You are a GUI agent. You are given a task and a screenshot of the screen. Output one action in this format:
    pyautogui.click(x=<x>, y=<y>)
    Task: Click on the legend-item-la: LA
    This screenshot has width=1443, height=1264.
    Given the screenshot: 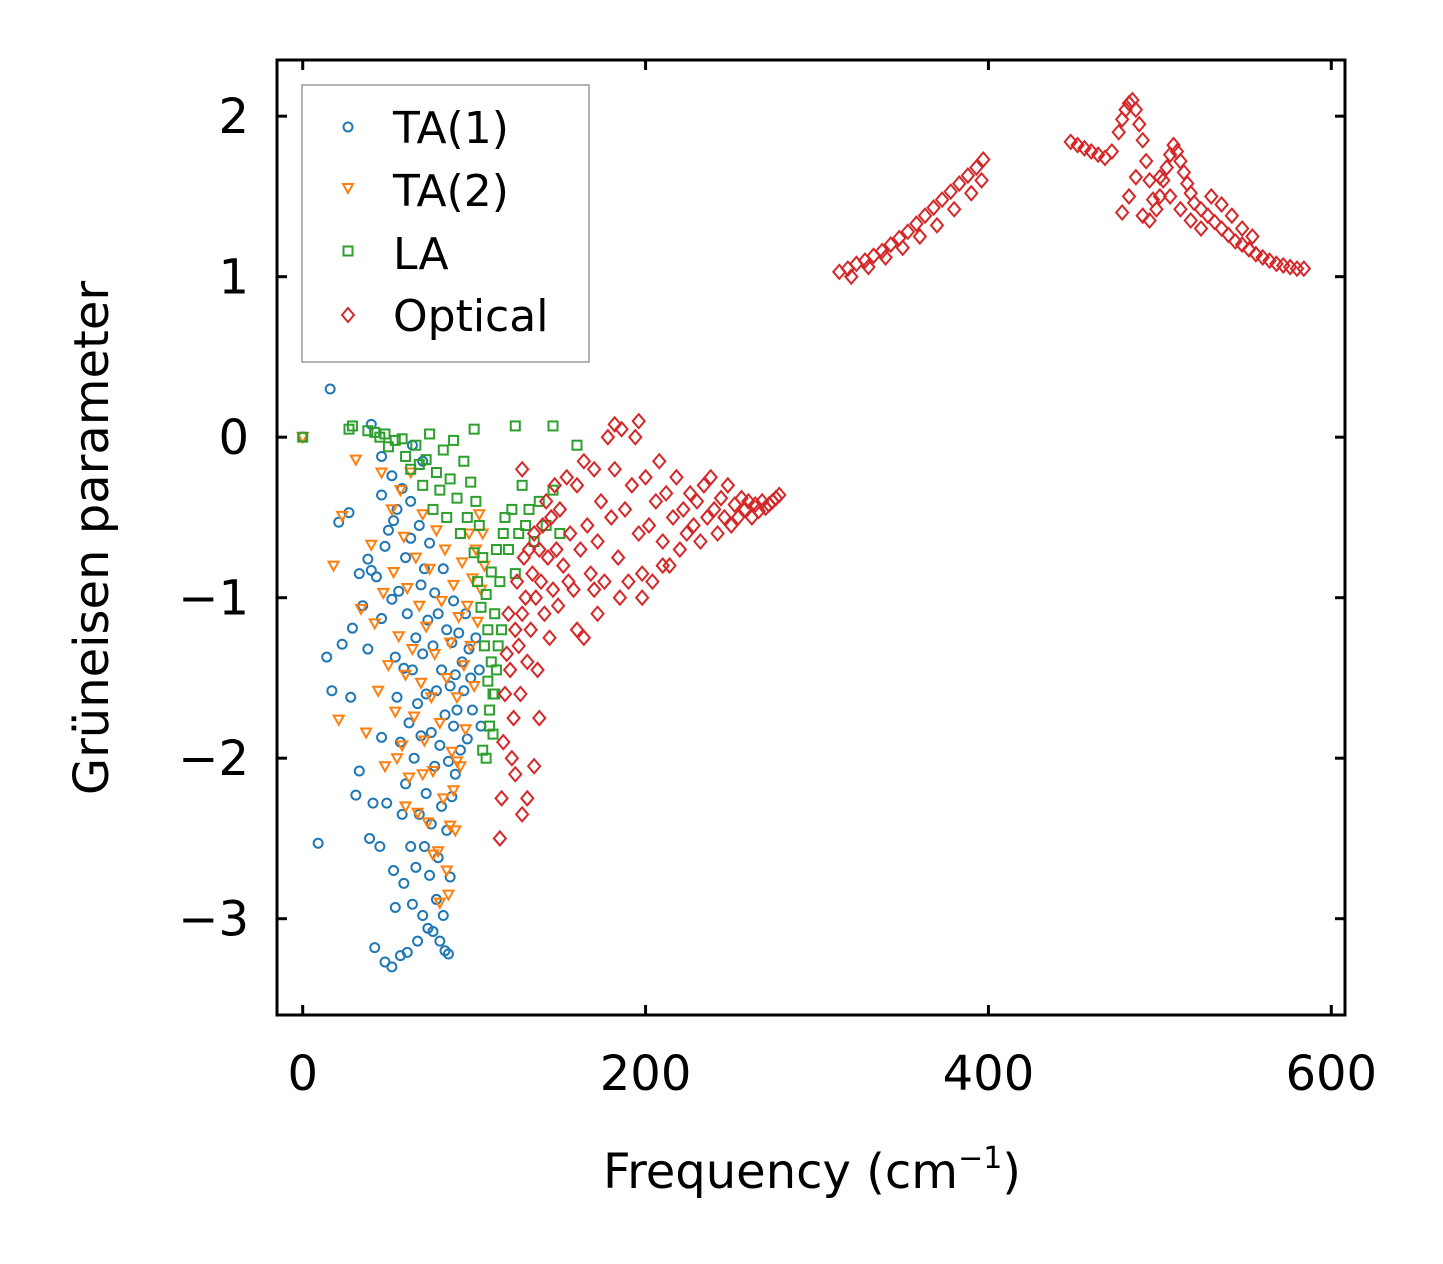 What is the action you would take?
    pyautogui.click(x=395, y=254)
    